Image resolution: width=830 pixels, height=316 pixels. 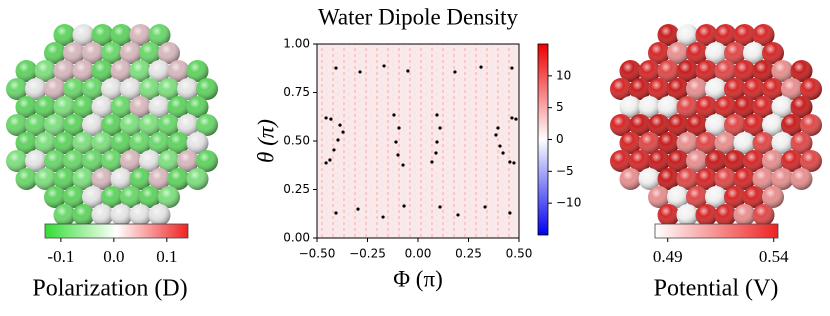 What do you see at coordinates (716, 231) in the screenshot?
I see `colorbar` at bounding box center [716, 231].